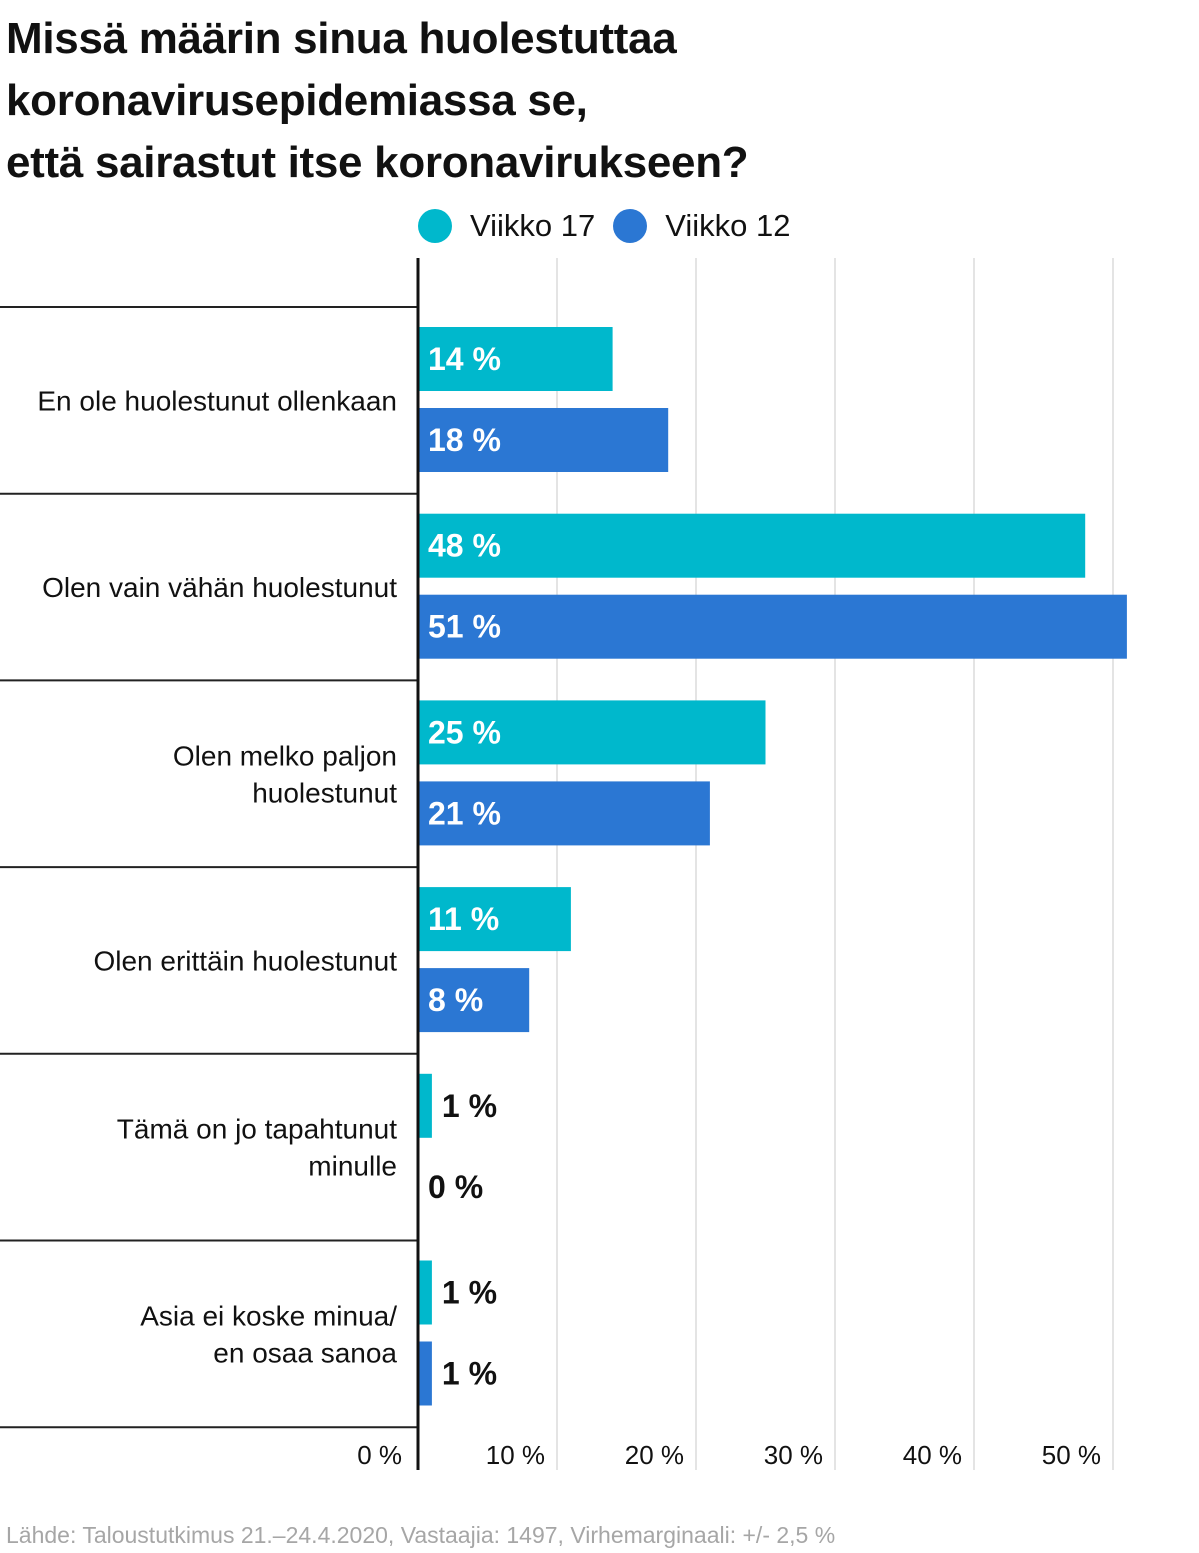 This screenshot has width=1199, height=1553. I want to click on x-tick-label: 10 %, so click(515, 1455).